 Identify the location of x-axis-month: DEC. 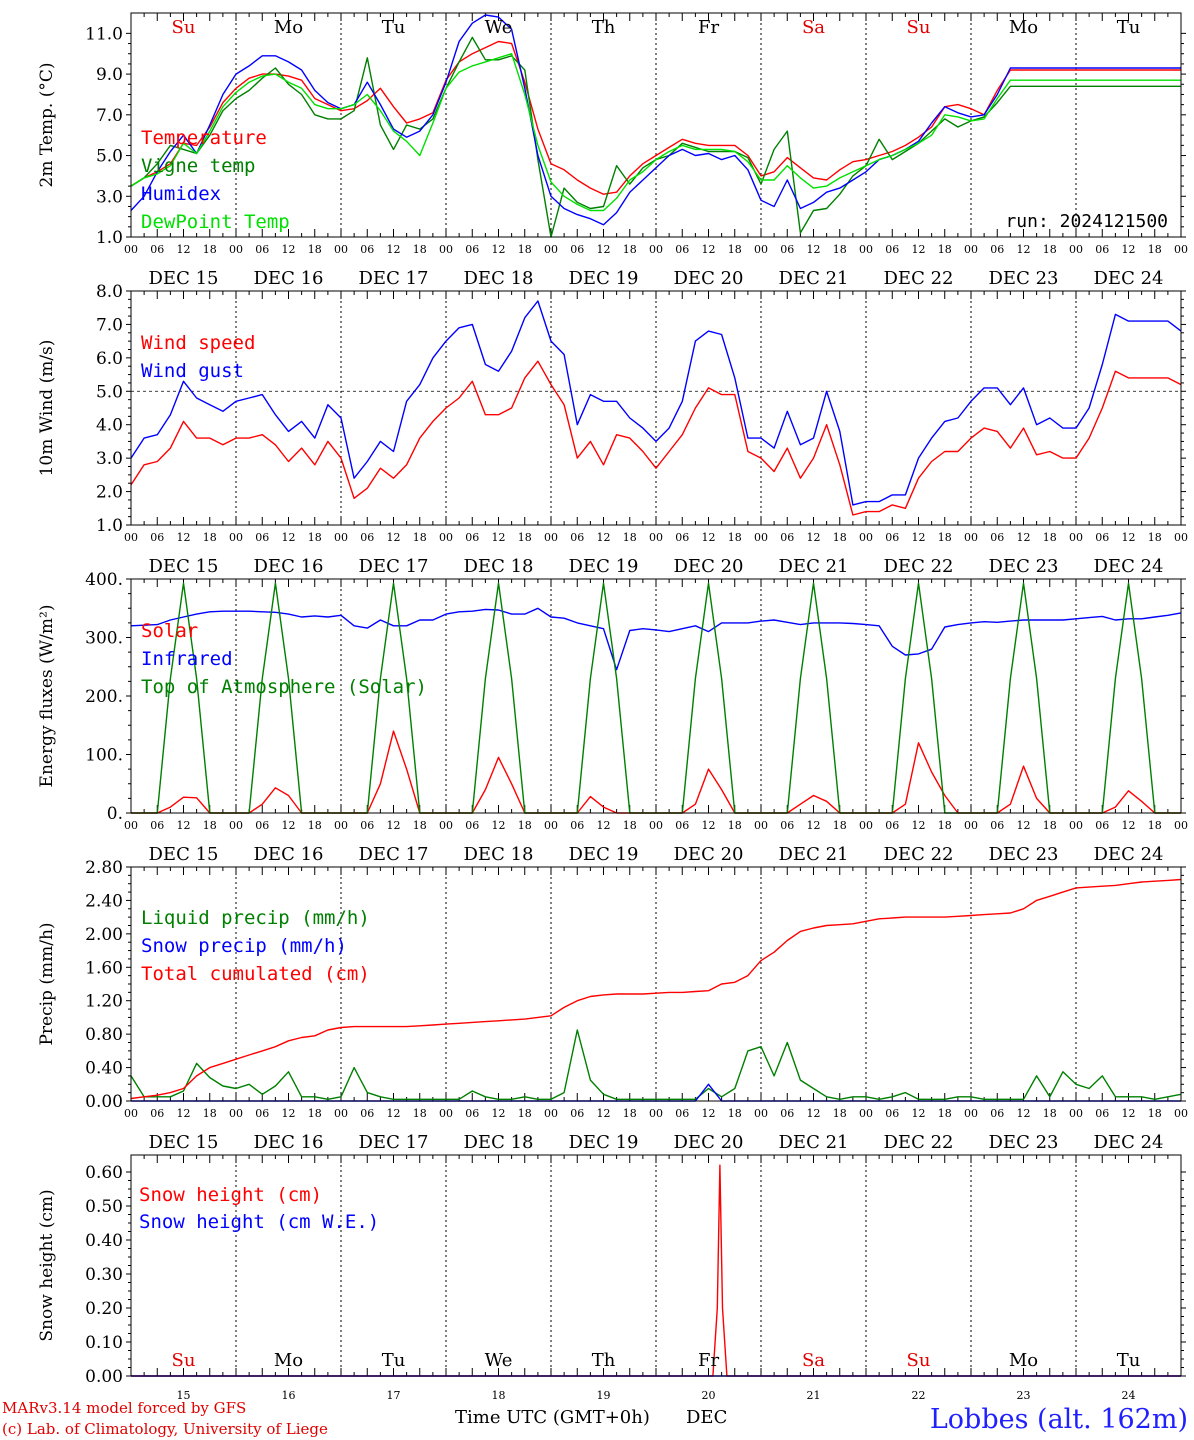
(706, 1417).